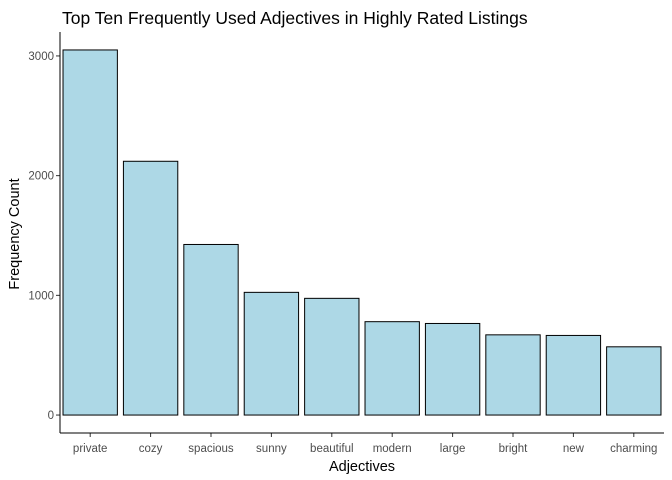 This screenshot has height=480, width=672. I want to click on x-tick-label: cozy, so click(151, 449).